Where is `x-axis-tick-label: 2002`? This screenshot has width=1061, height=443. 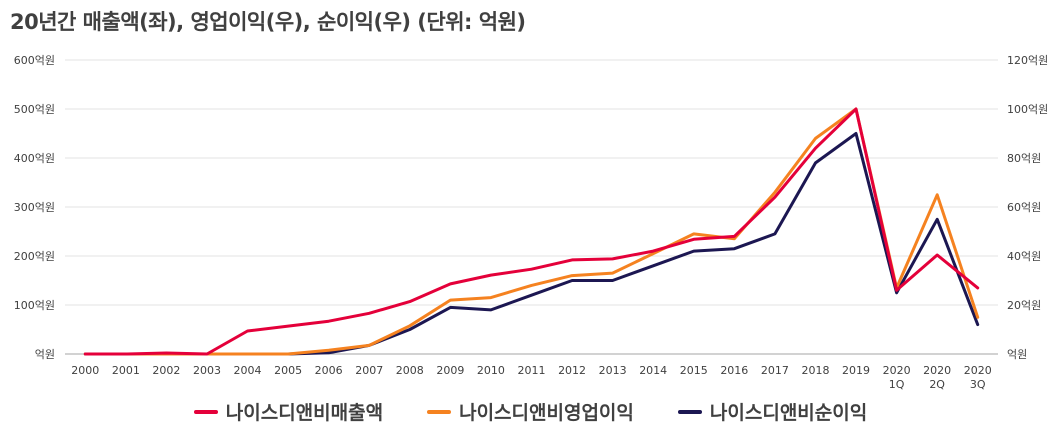
x-axis-tick-label: 2002 is located at coordinates (166, 370).